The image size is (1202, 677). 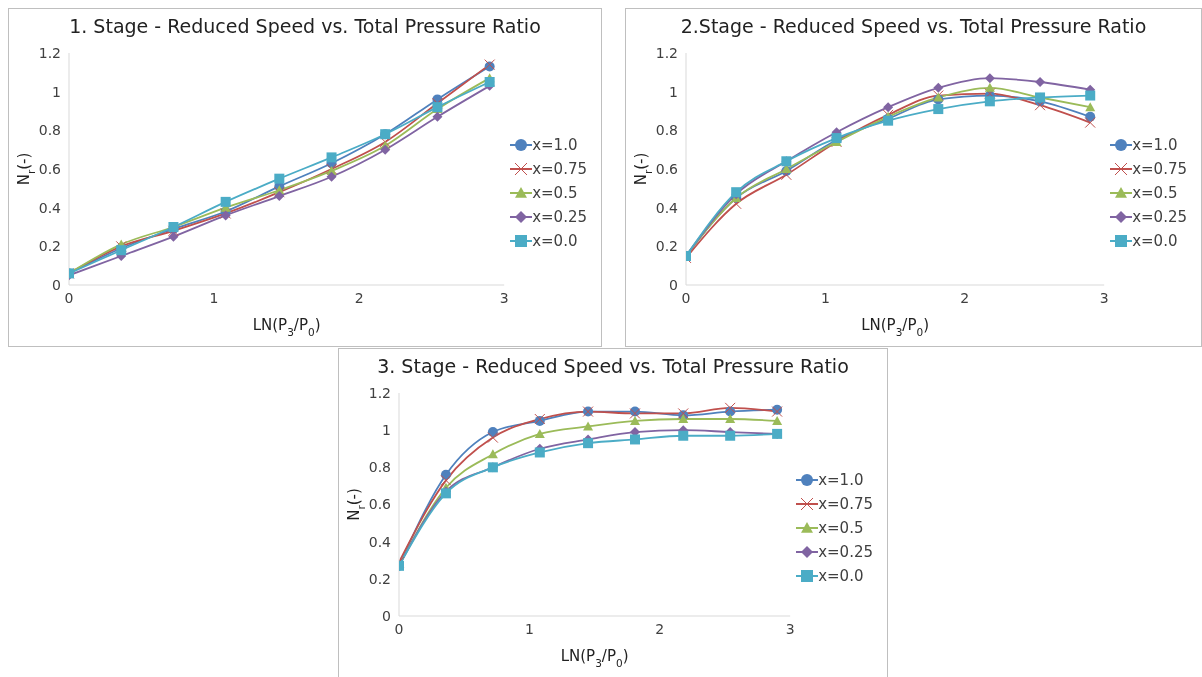 I want to click on chart-title: 3. Stage - Reduced Speed vs. Total Pressure Ratio, so click(x=613, y=366).